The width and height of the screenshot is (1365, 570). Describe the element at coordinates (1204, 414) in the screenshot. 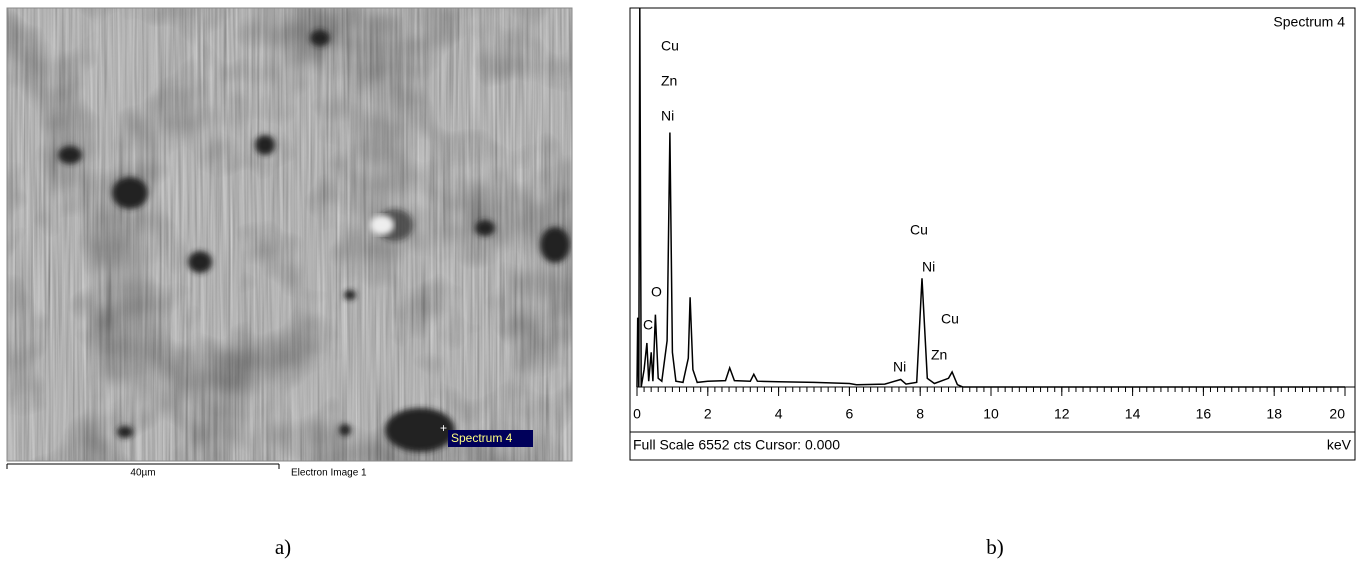

I see `x-tick-label: 16` at that location.